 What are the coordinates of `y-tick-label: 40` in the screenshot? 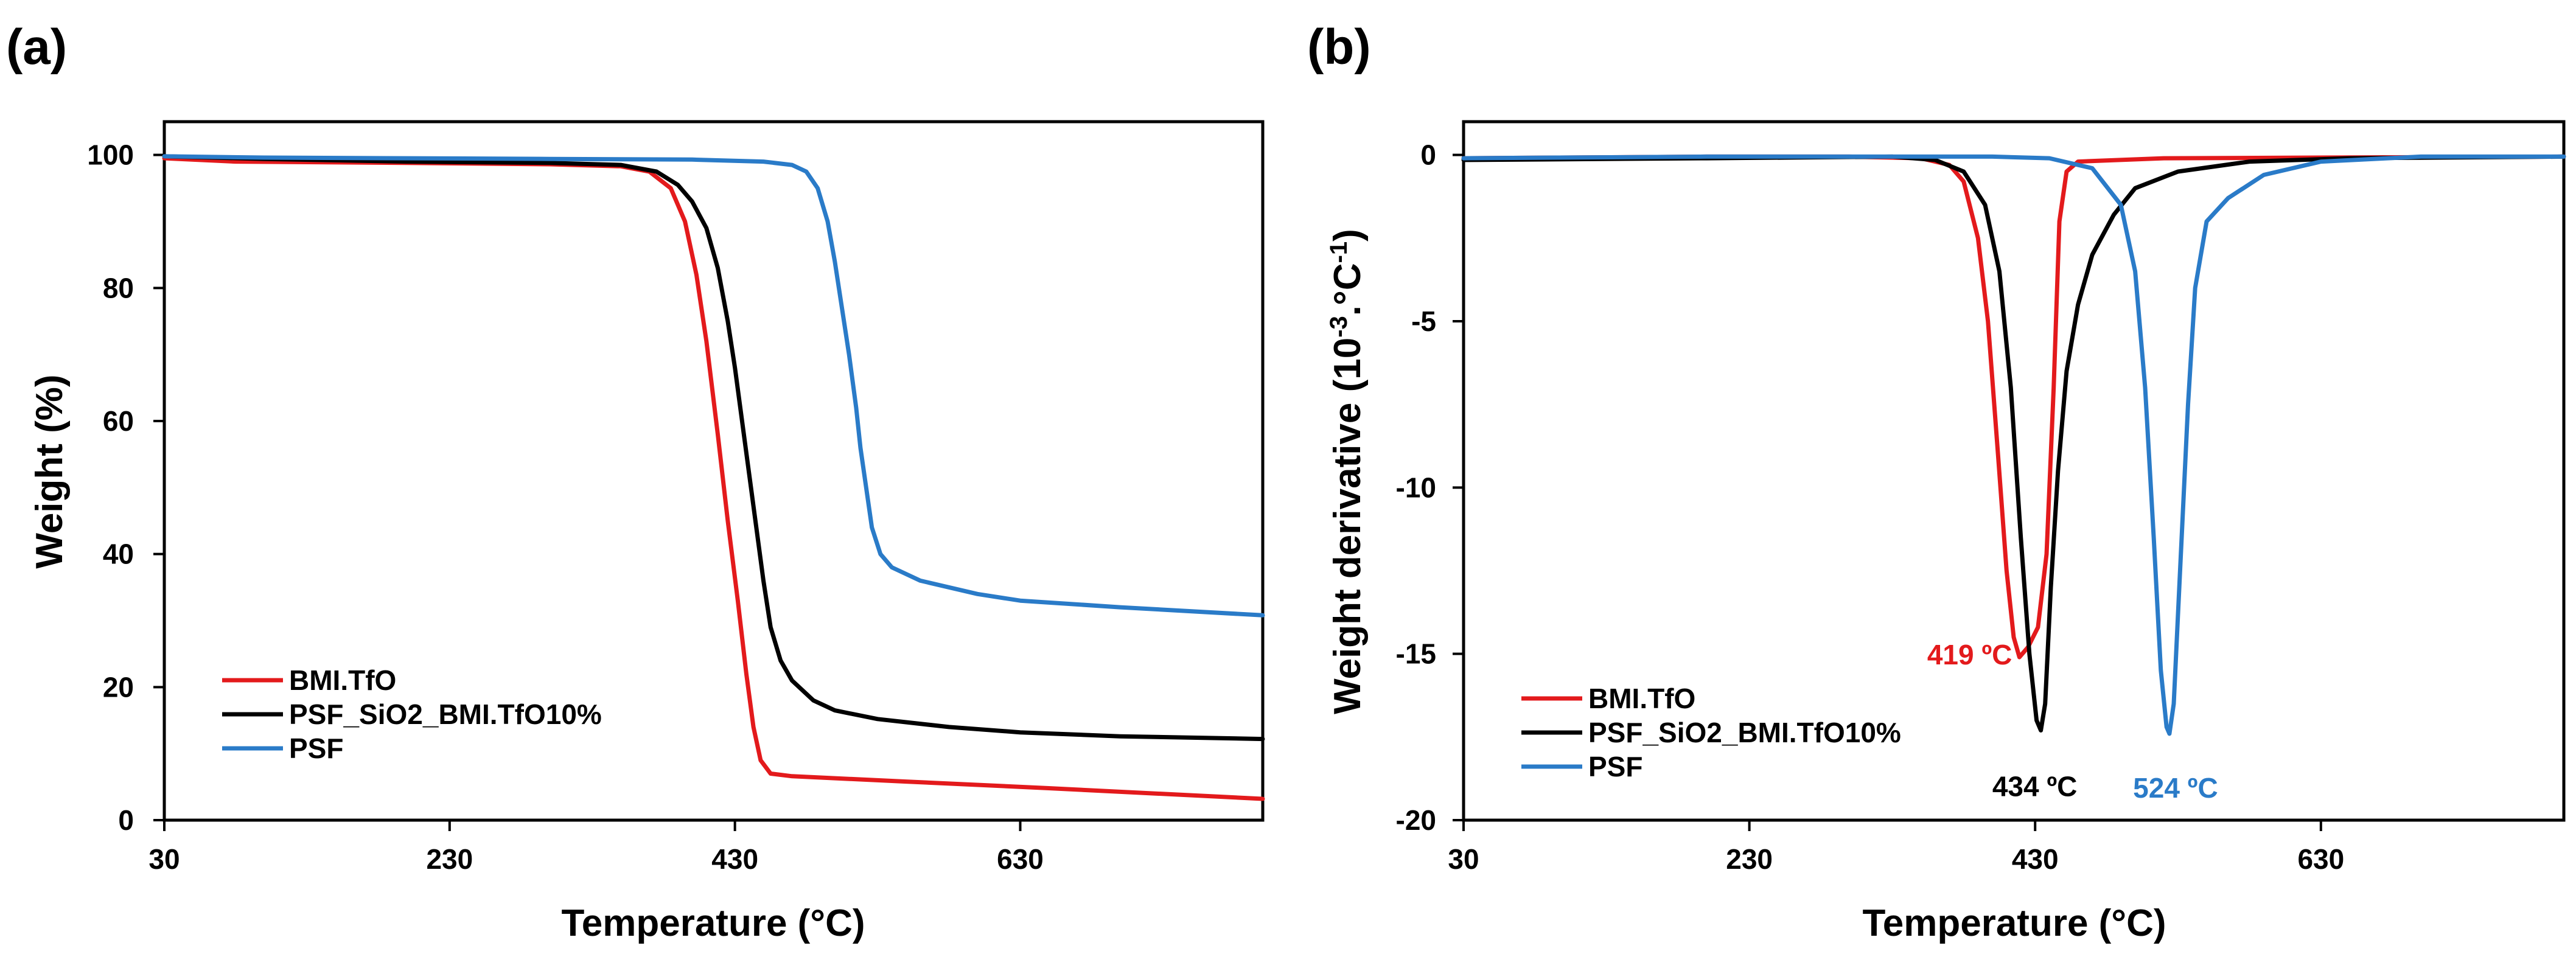 It's located at (118, 554).